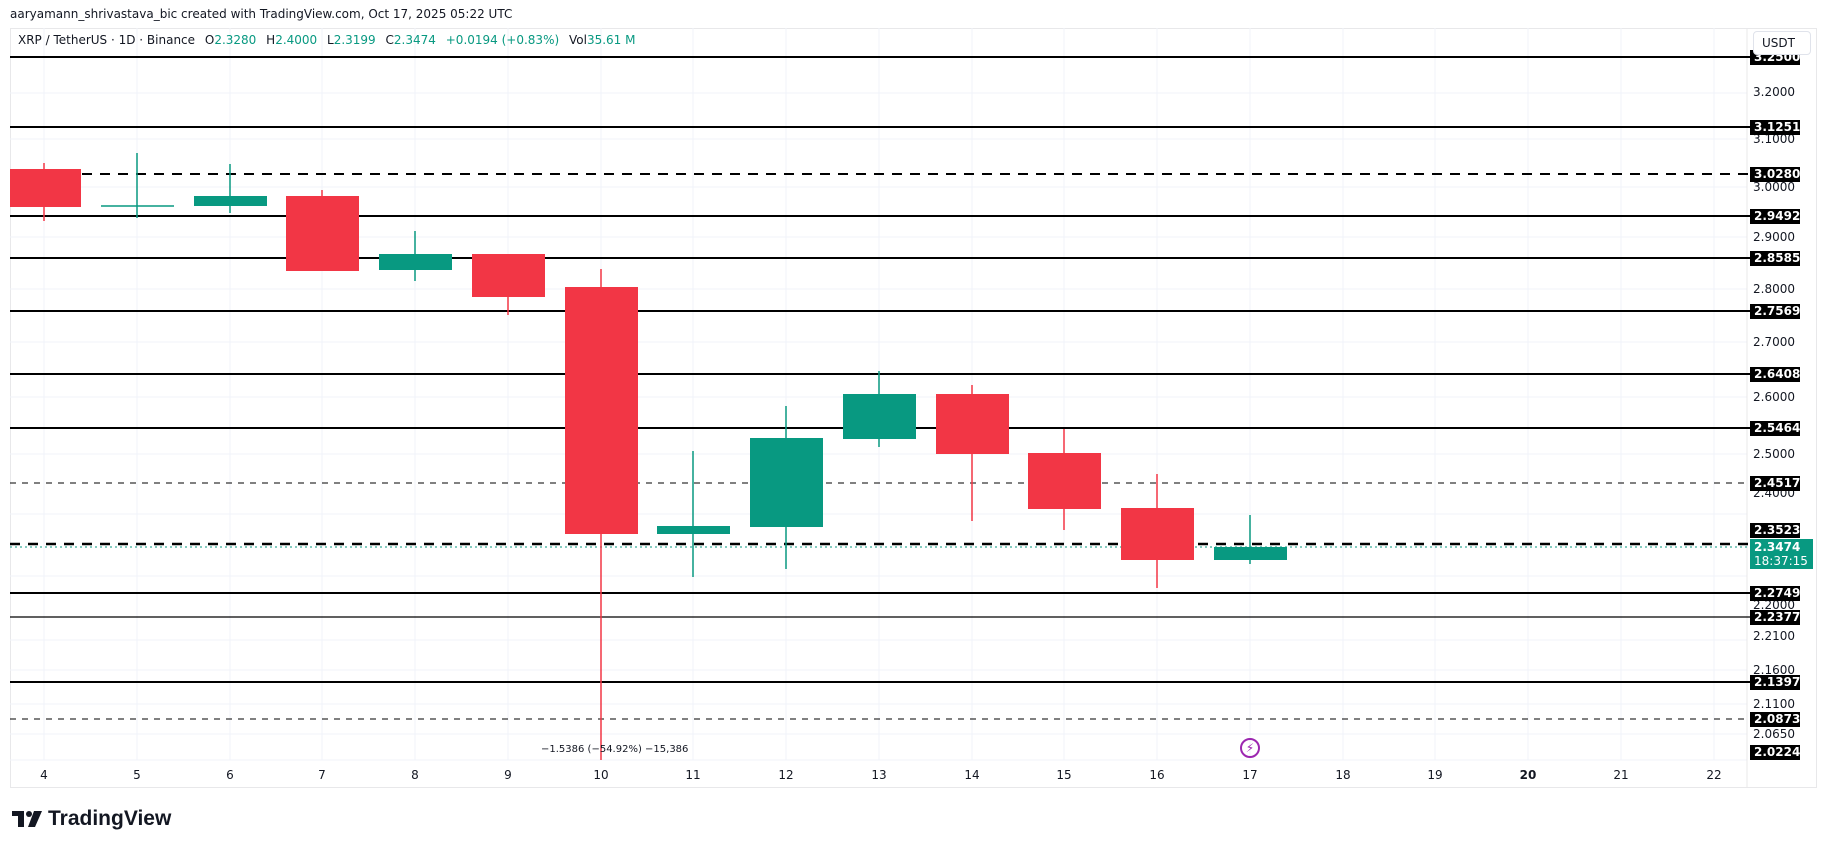 This screenshot has height=849, width=1825. Describe the element at coordinates (1775, 174) in the screenshot. I see `level-label: 3.0280` at that location.